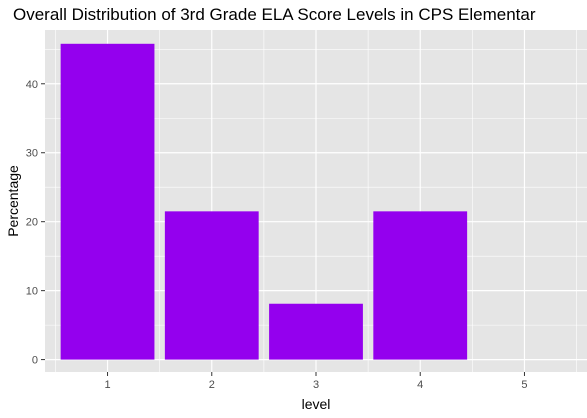 The image size is (587, 418). Describe the element at coordinates (107, 385) in the screenshot. I see `x-tick-label: 1` at that location.